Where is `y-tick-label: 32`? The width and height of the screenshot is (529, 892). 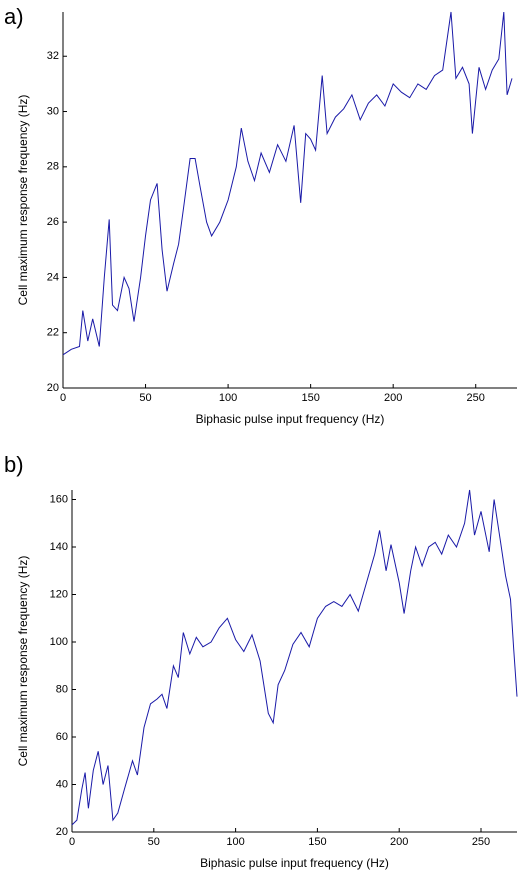
y-tick-label: 32 is located at coordinates (53, 56).